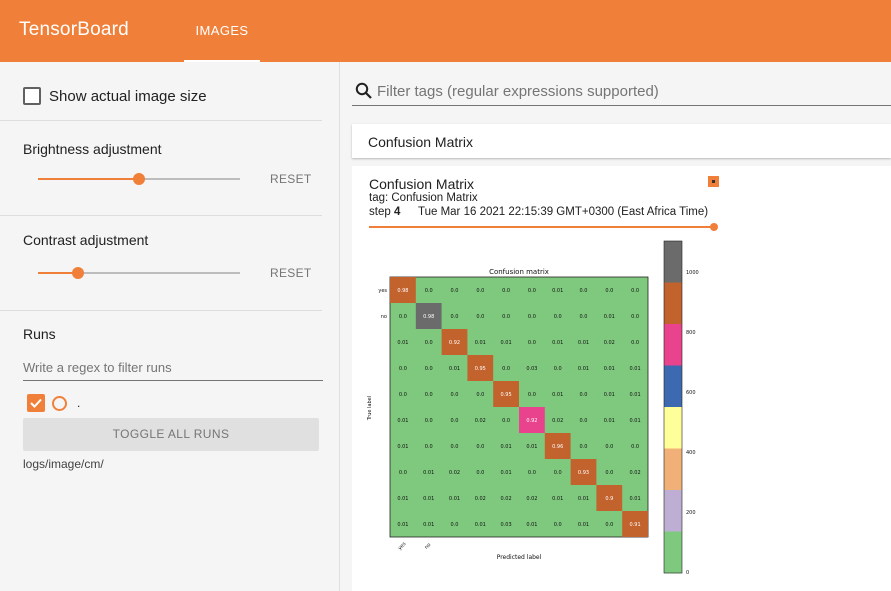 The image size is (891, 591). I want to click on brightness-slider, so click(139, 179).